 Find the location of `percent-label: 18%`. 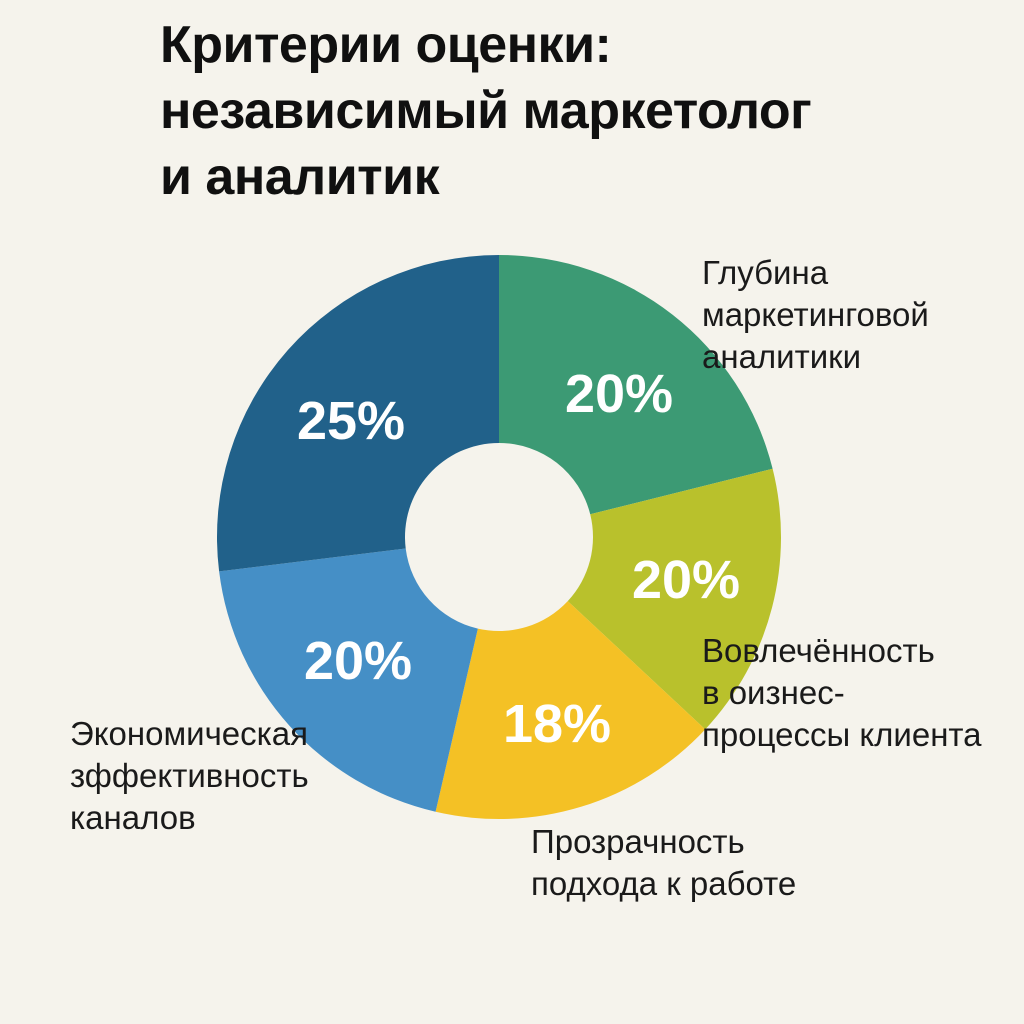

percent-label: 18% is located at coordinates (557, 724).